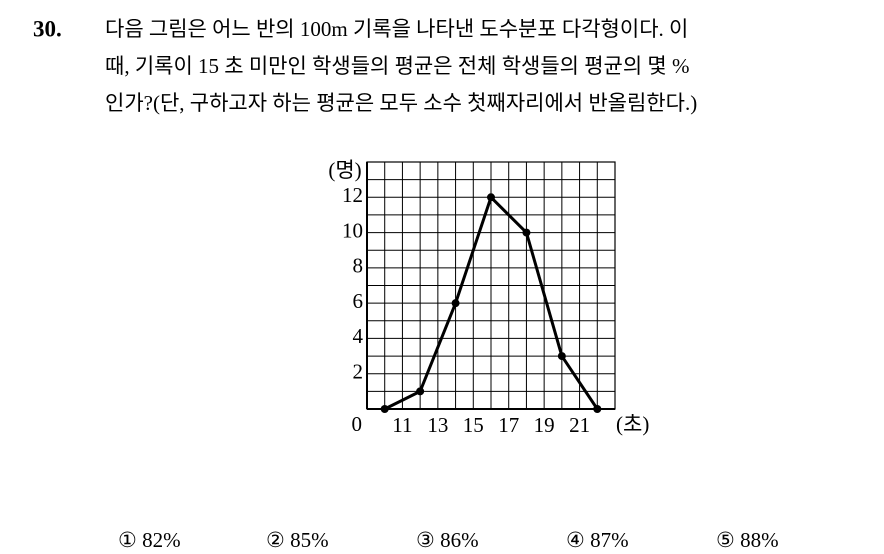 This screenshot has height=554, width=884. I want to click on y-axis-label: (명), so click(344, 170).